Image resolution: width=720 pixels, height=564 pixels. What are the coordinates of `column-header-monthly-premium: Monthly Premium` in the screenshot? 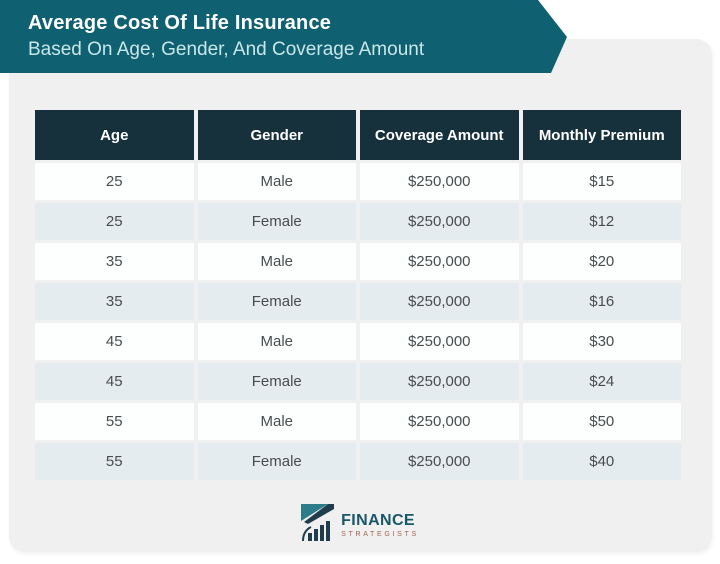 It's located at (601, 135).